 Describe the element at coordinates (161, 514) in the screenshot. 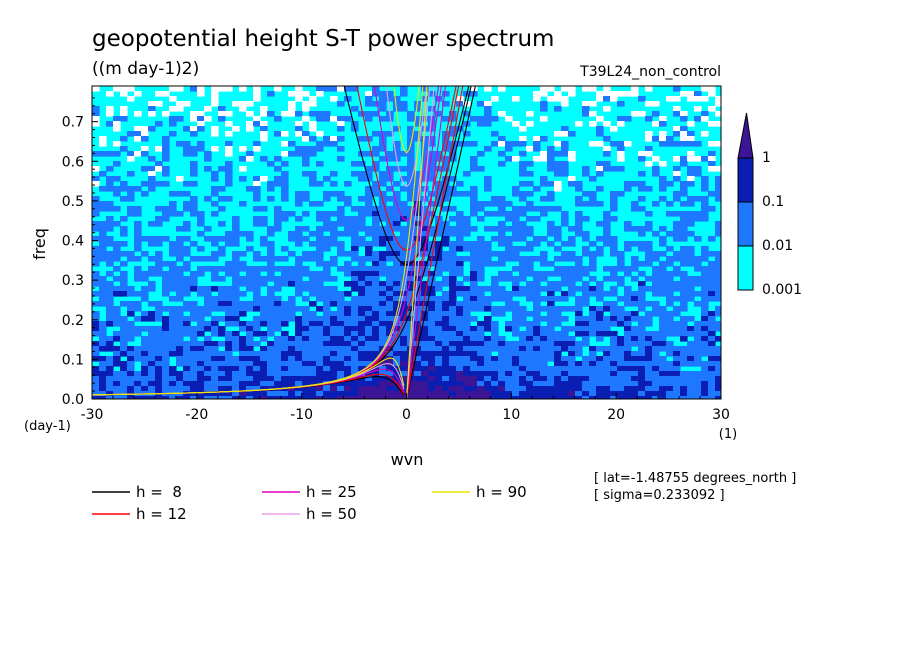

I see `legend-label: h = 12` at that location.